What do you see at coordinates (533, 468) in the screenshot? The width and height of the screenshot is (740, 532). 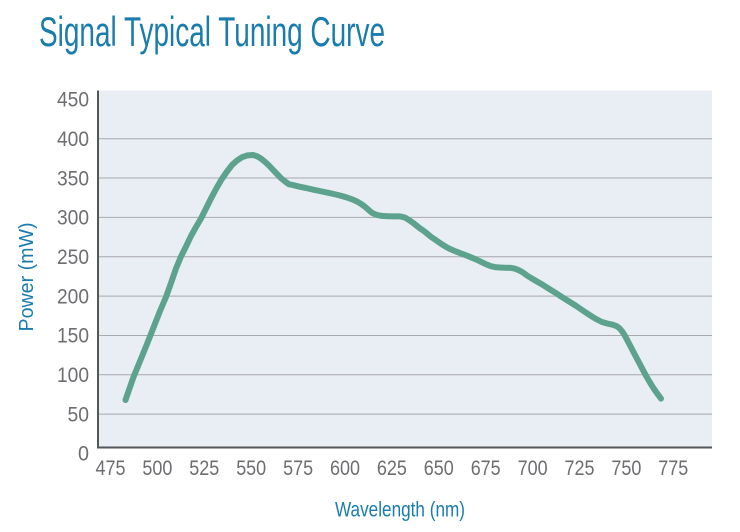 I see `svg-text: 700` at bounding box center [533, 468].